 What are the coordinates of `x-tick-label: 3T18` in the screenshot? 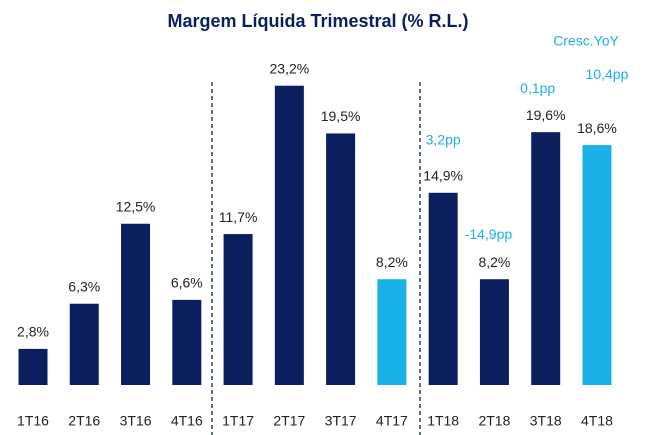 It's located at (546, 421).